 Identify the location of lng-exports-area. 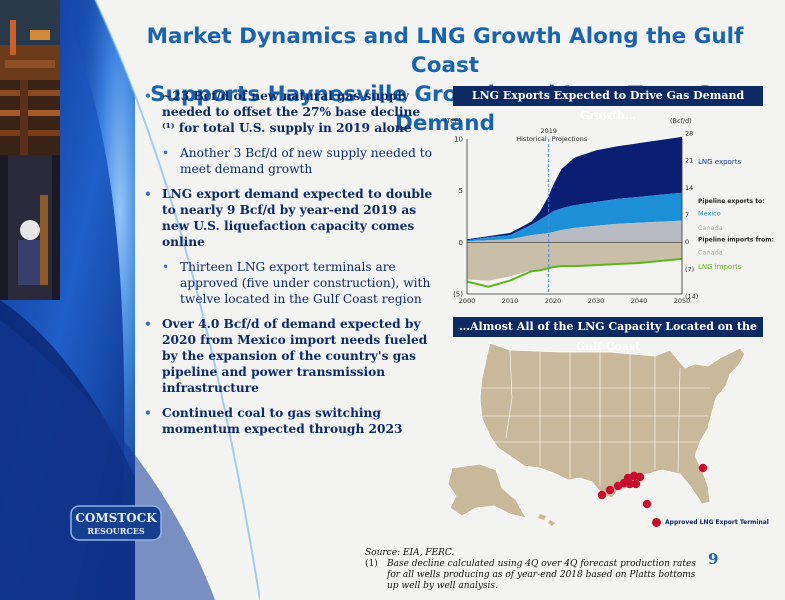
(574, 188).